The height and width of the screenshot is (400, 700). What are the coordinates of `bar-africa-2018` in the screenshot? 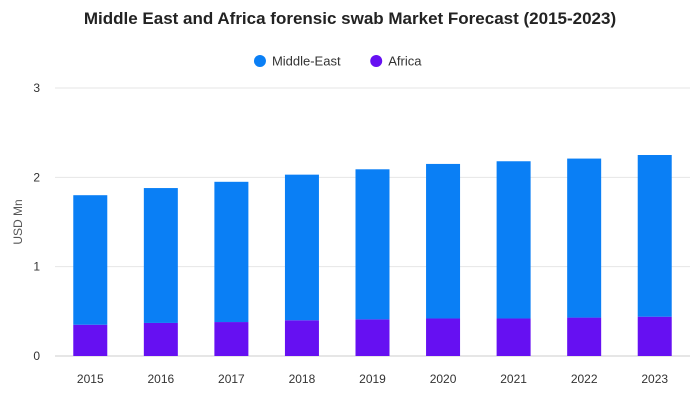 It's located at (301, 338).